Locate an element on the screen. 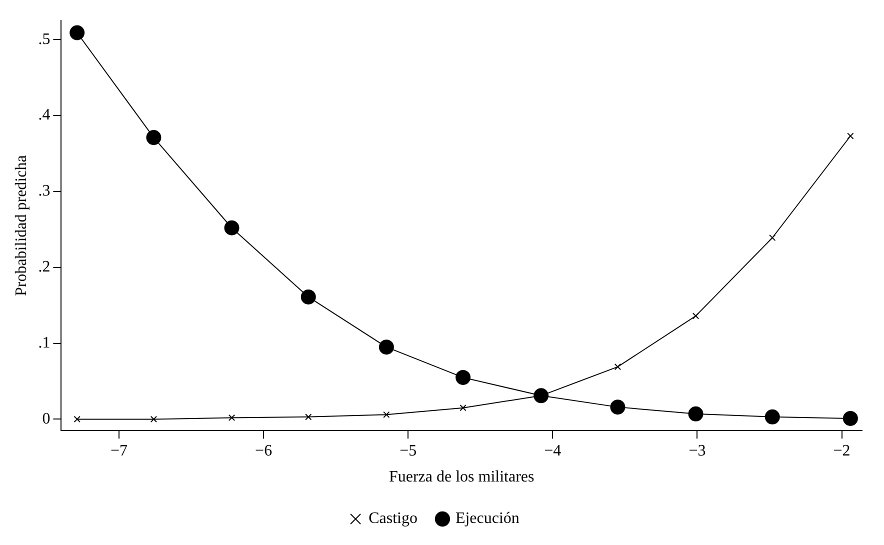 The image size is (884, 545). legend-label: Ejecución is located at coordinates (487, 519).